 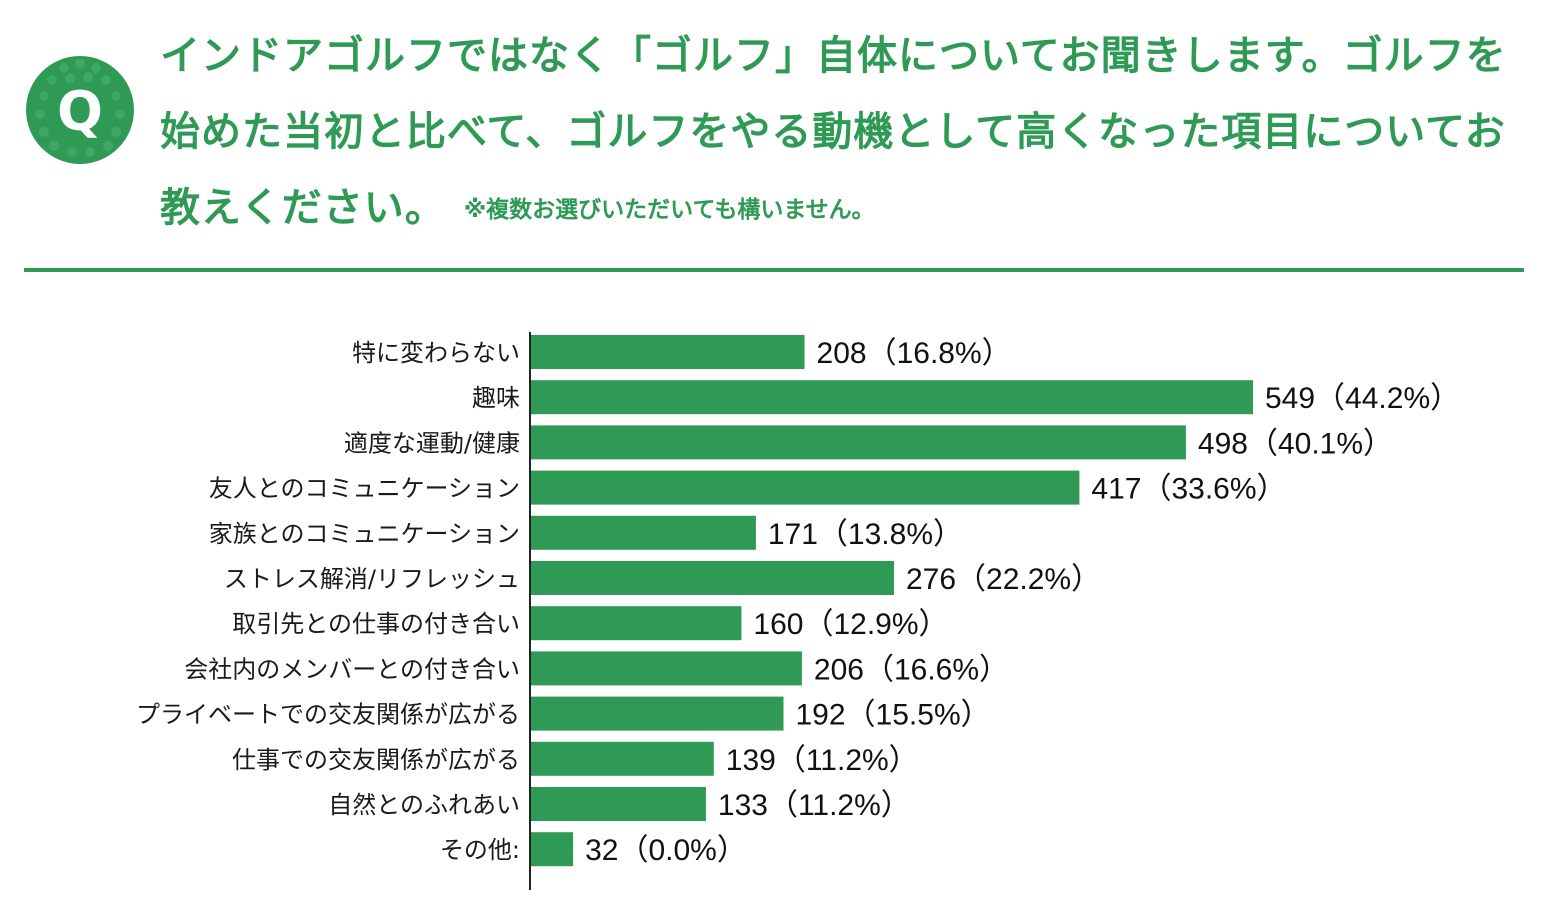 I want to click on header-divider, so click(x=774, y=270).